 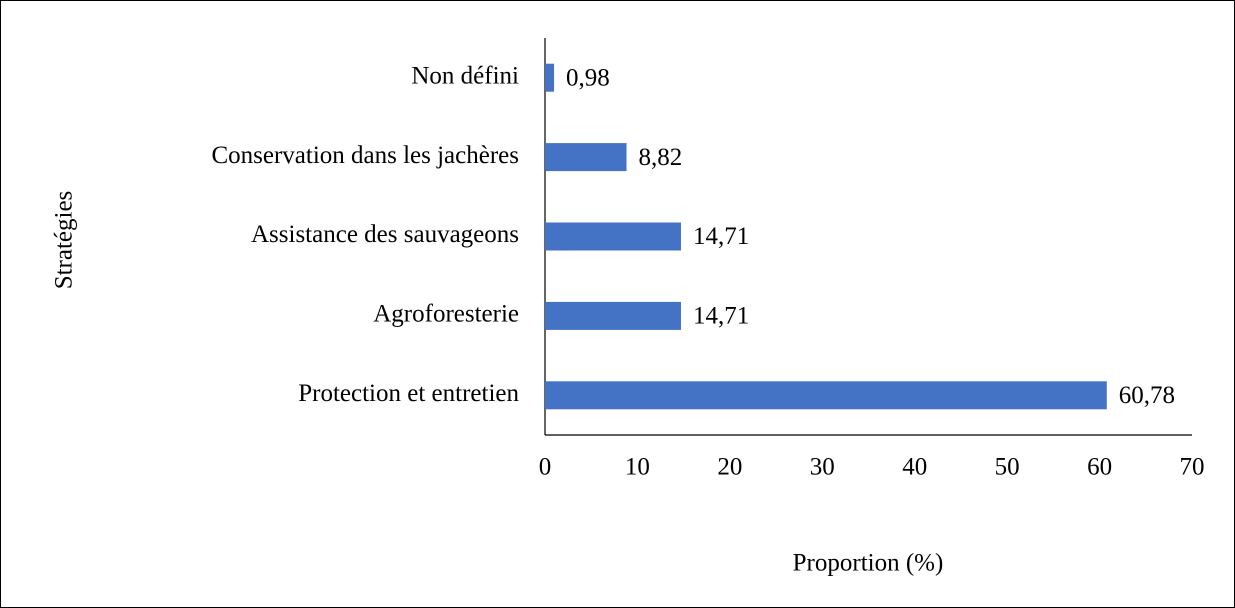 I want to click on x-tick-label: 70, so click(x=1192, y=467).